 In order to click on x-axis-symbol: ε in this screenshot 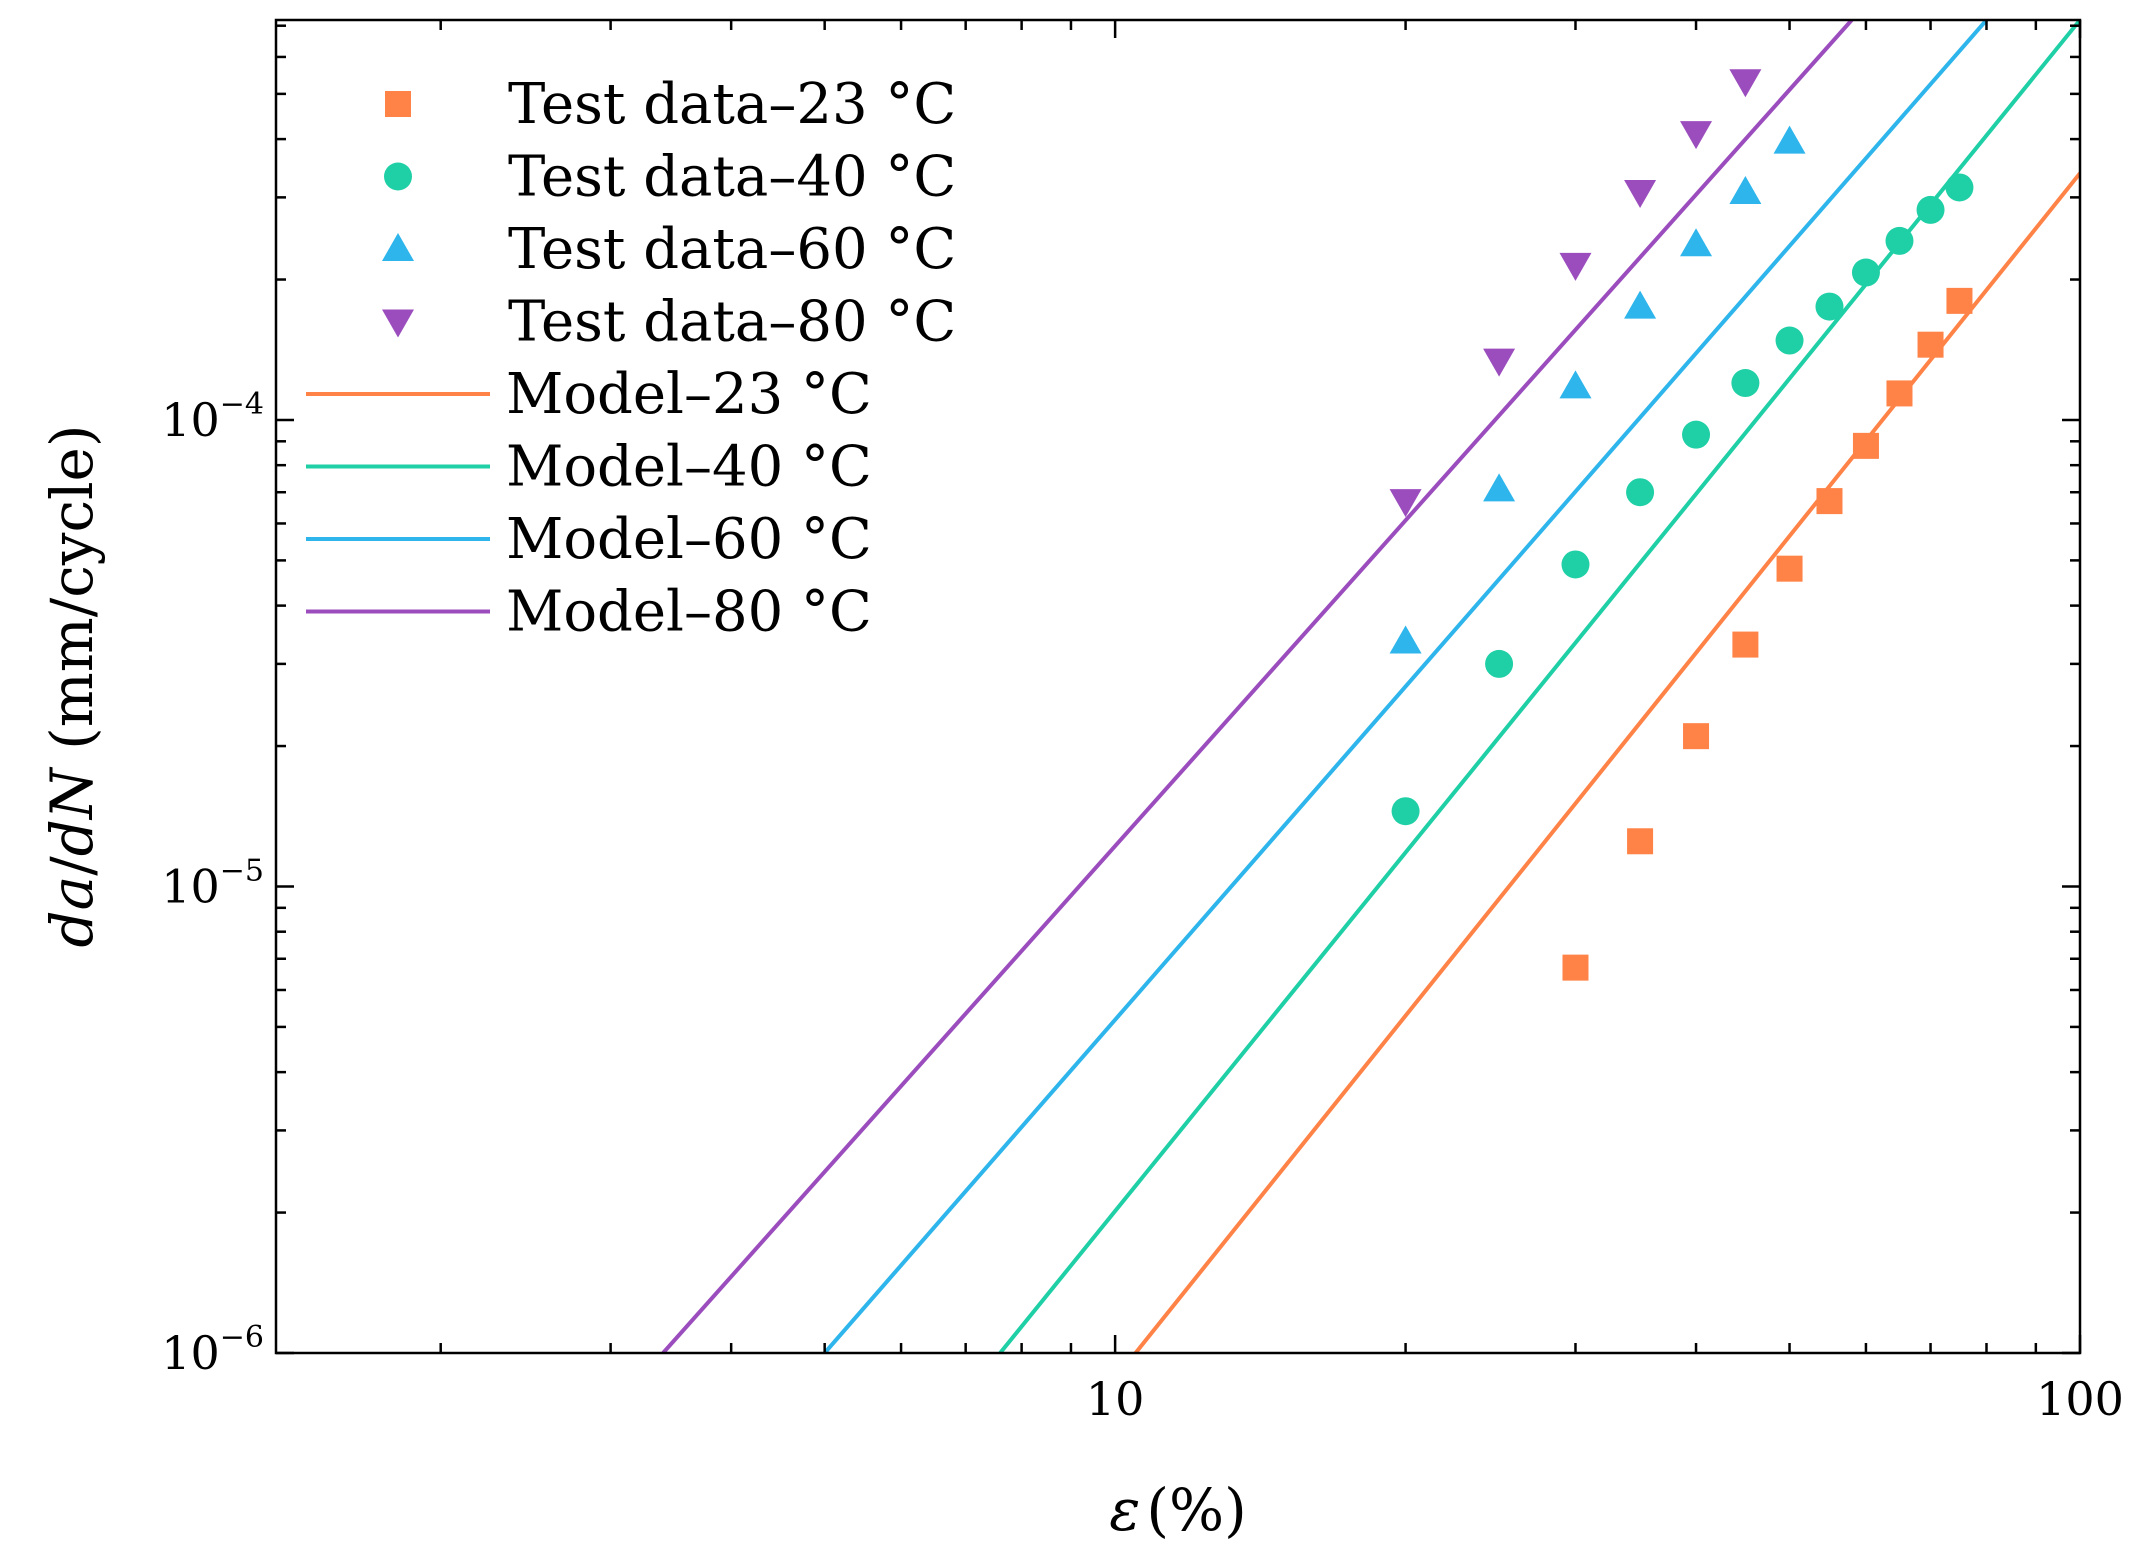, I will do `click(1124, 1510)`.